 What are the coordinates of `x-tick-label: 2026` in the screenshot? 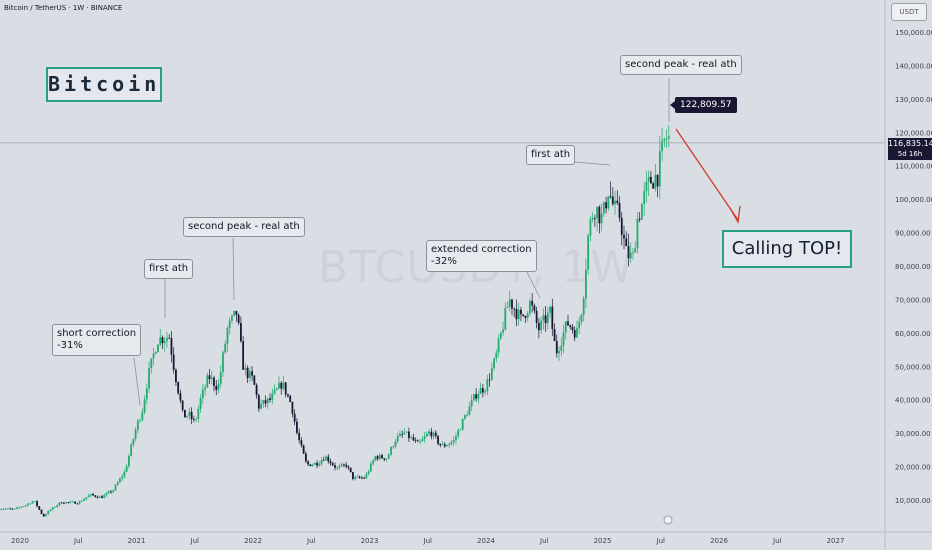 It's located at (719, 541).